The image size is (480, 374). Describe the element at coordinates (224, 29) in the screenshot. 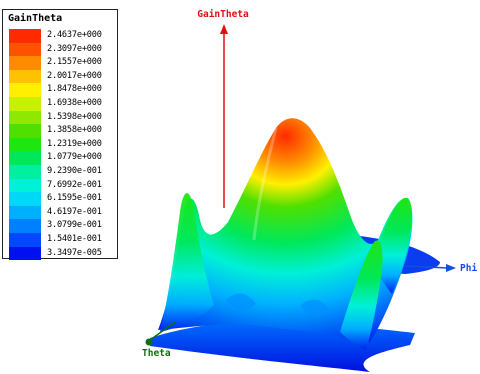

I see `z-axis-arrow` at that location.